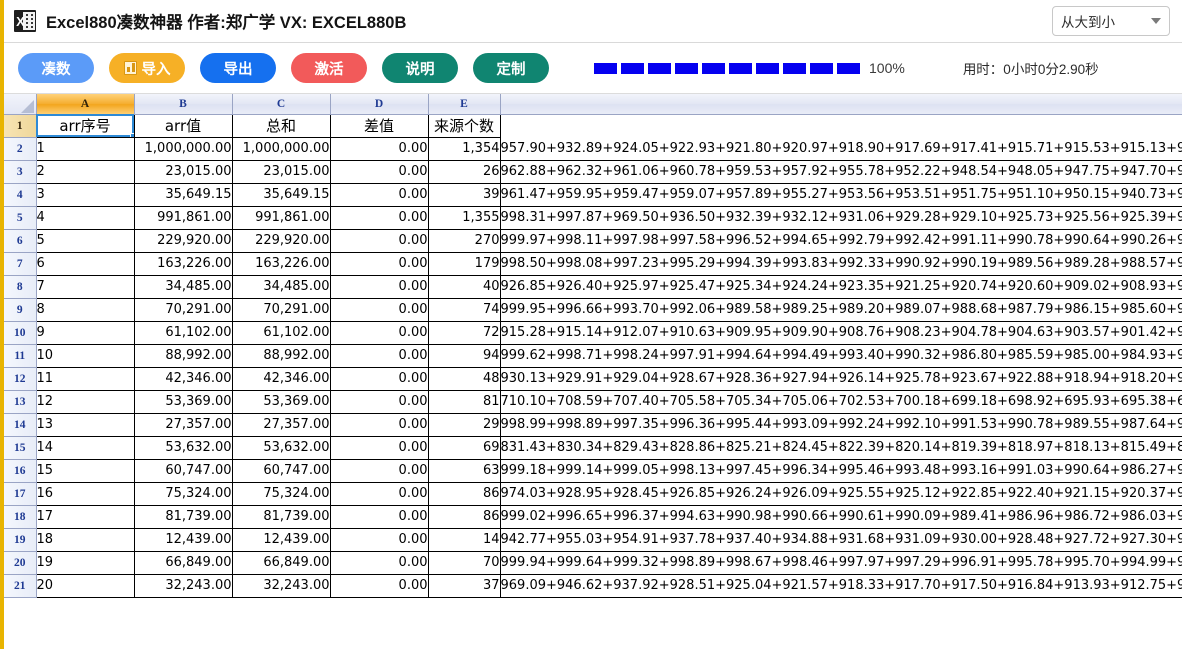 This screenshot has width=1182, height=649. What do you see at coordinates (281, 448) in the screenshot?
I see `cell-c15: 53,632.00` at bounding box center [281, 448].